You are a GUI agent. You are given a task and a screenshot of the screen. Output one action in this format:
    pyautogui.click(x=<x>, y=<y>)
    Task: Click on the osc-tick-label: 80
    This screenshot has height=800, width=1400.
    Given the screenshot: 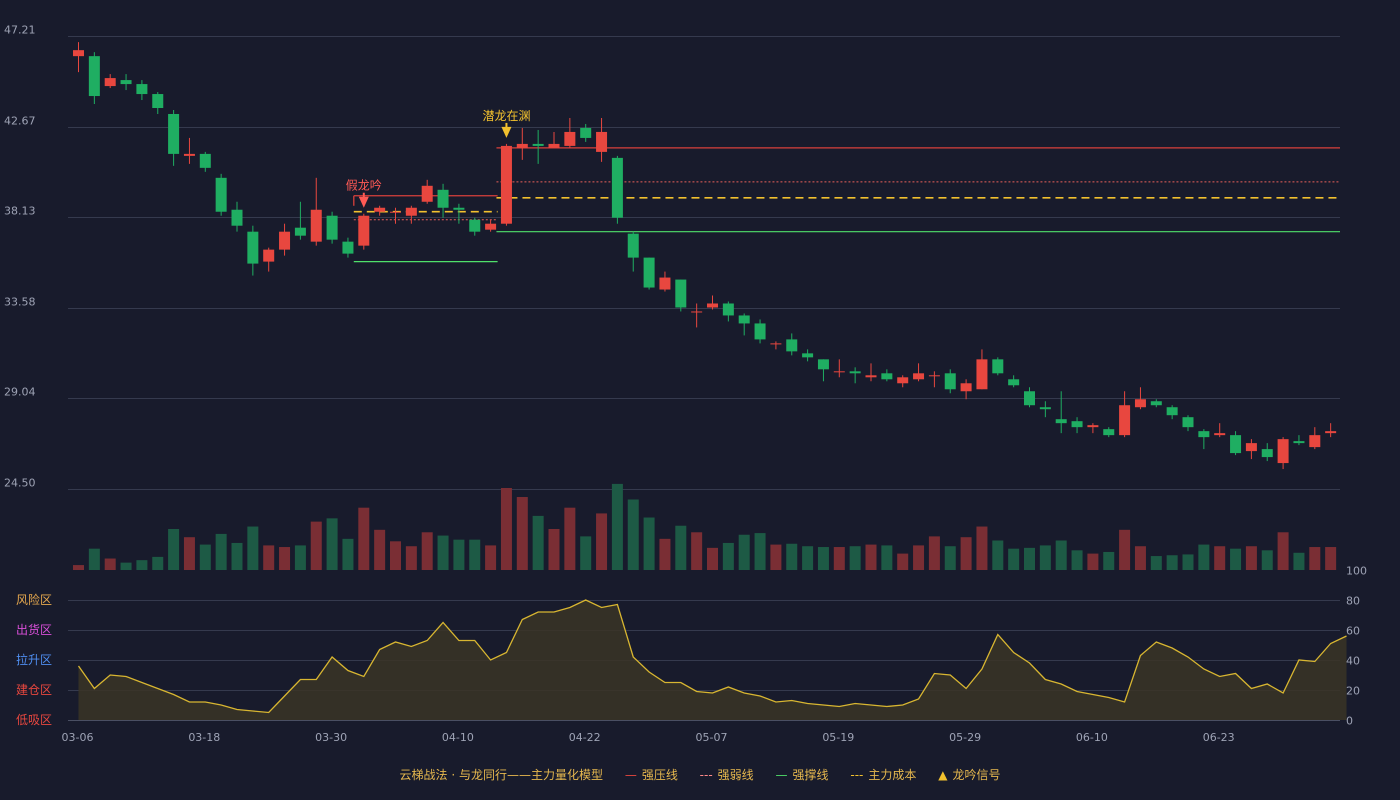 What is the action you would take?
    pyautogui.click(x=1353, y=601)
    